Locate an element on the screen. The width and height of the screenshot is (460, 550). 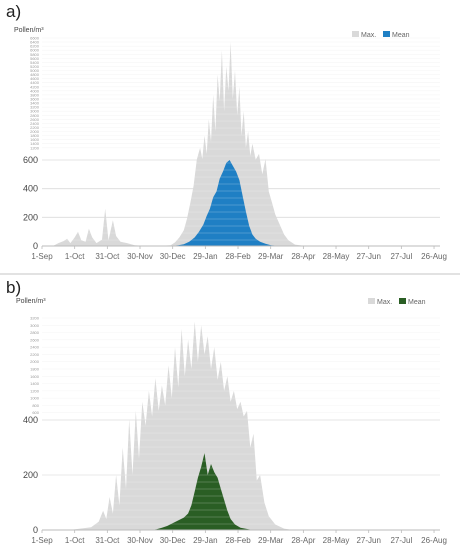
y-tick-label-minor: 6400 is located at coordinates (35, 42).